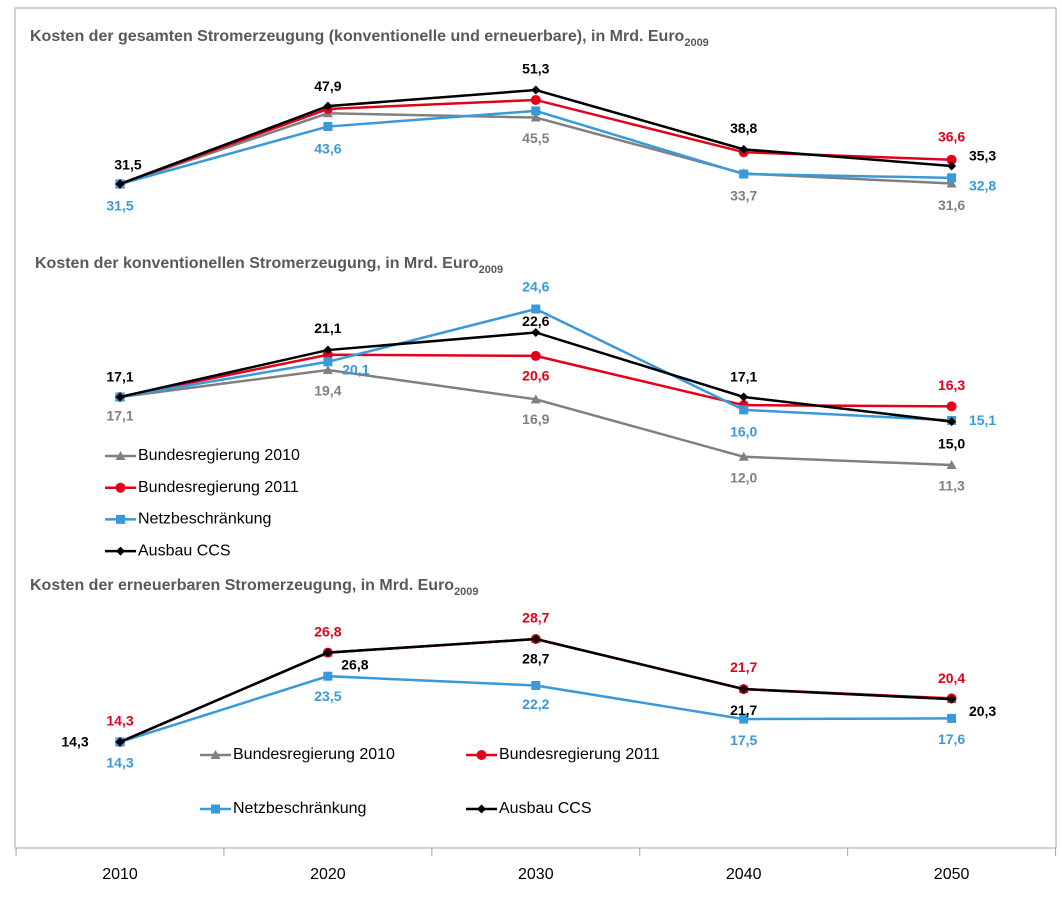  I want to click on data-label: 26,8, so click(327, 631).